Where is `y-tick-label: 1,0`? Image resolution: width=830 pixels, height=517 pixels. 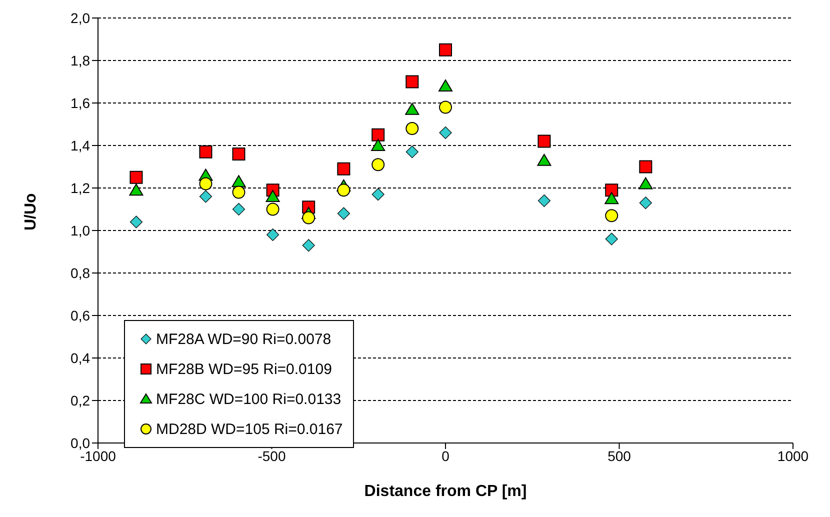
y-tick-label: 1,0 is located at coordinates (80, 230).